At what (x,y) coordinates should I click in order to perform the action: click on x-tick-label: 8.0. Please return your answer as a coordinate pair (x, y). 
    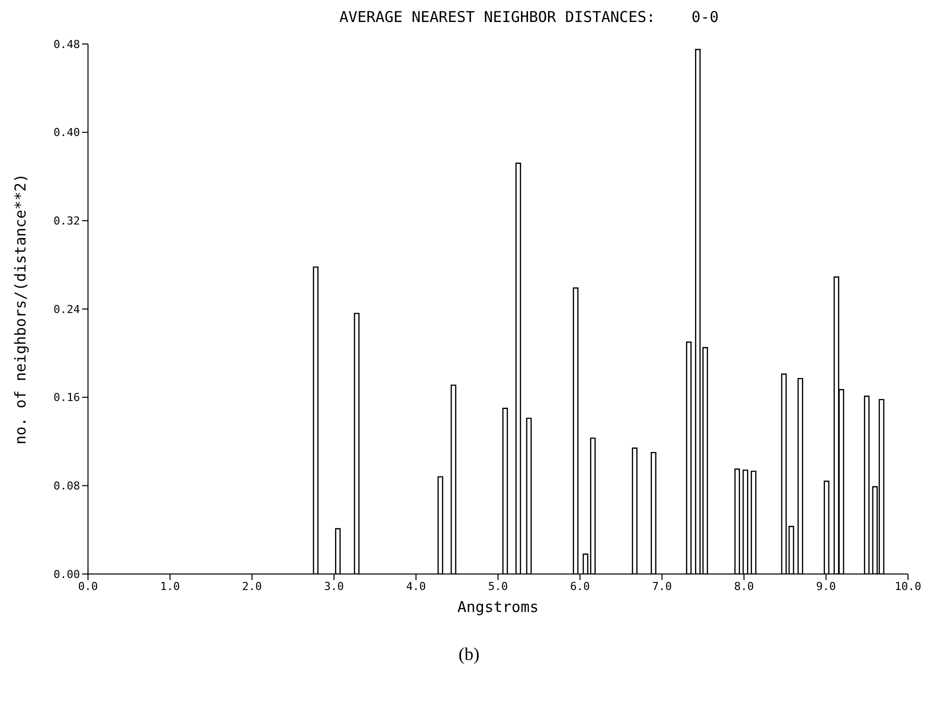
    Looking at the image, I should click on (744, 586).